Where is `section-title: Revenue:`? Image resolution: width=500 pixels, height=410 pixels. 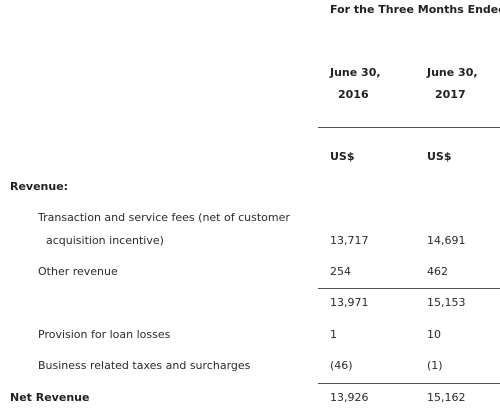
section-title: Revenue: is located at coordinates (39, 186).